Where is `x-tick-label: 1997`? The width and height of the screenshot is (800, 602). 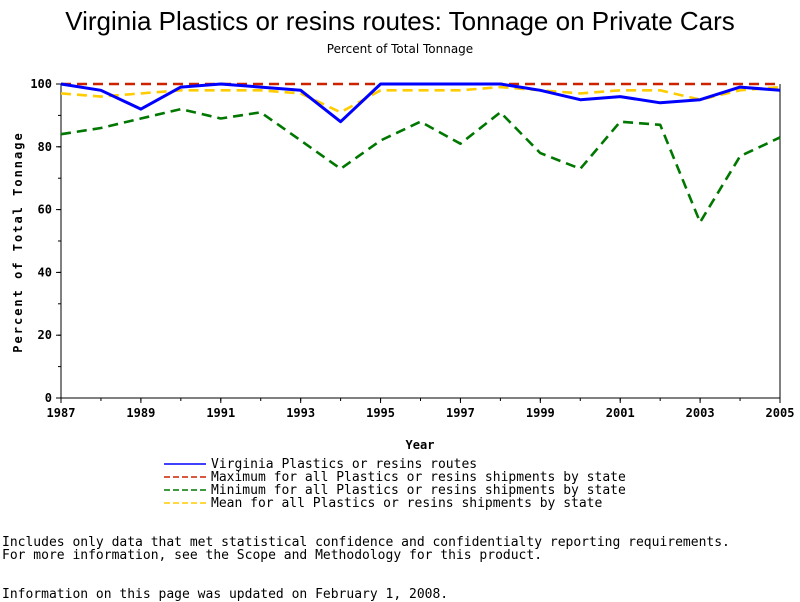 x-tick-label: 1997 is located at coordinates (460, 413).